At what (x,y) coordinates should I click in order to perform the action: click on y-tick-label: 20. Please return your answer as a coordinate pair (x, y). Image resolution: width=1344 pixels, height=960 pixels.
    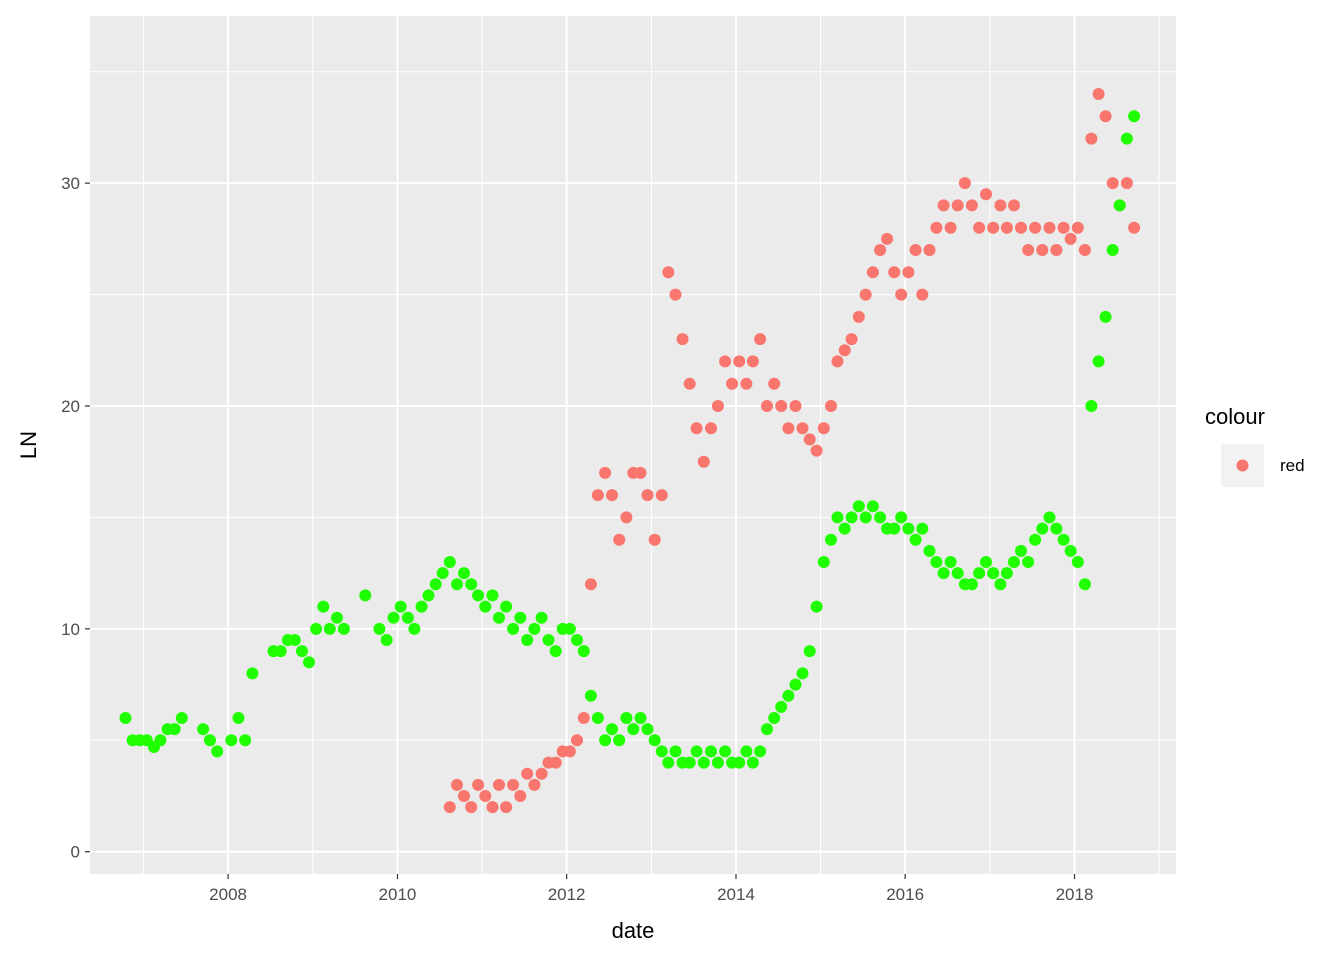
    Looking at the image, I should click on (70, 406).